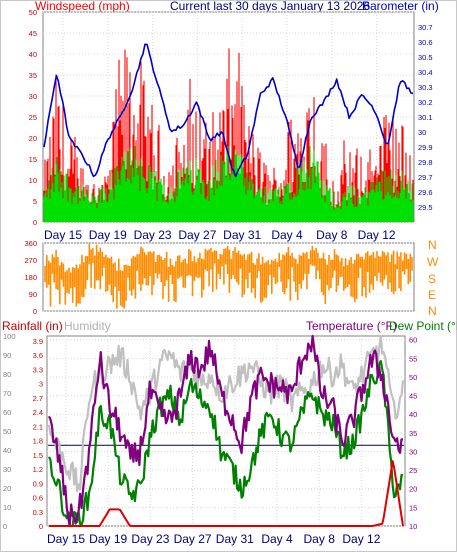 The width and height of the screenshot is (457, 552). Describe the element at coordinates (33, 75) in the screenshot. I see `wind-axis-tick-7: 35` at that location.